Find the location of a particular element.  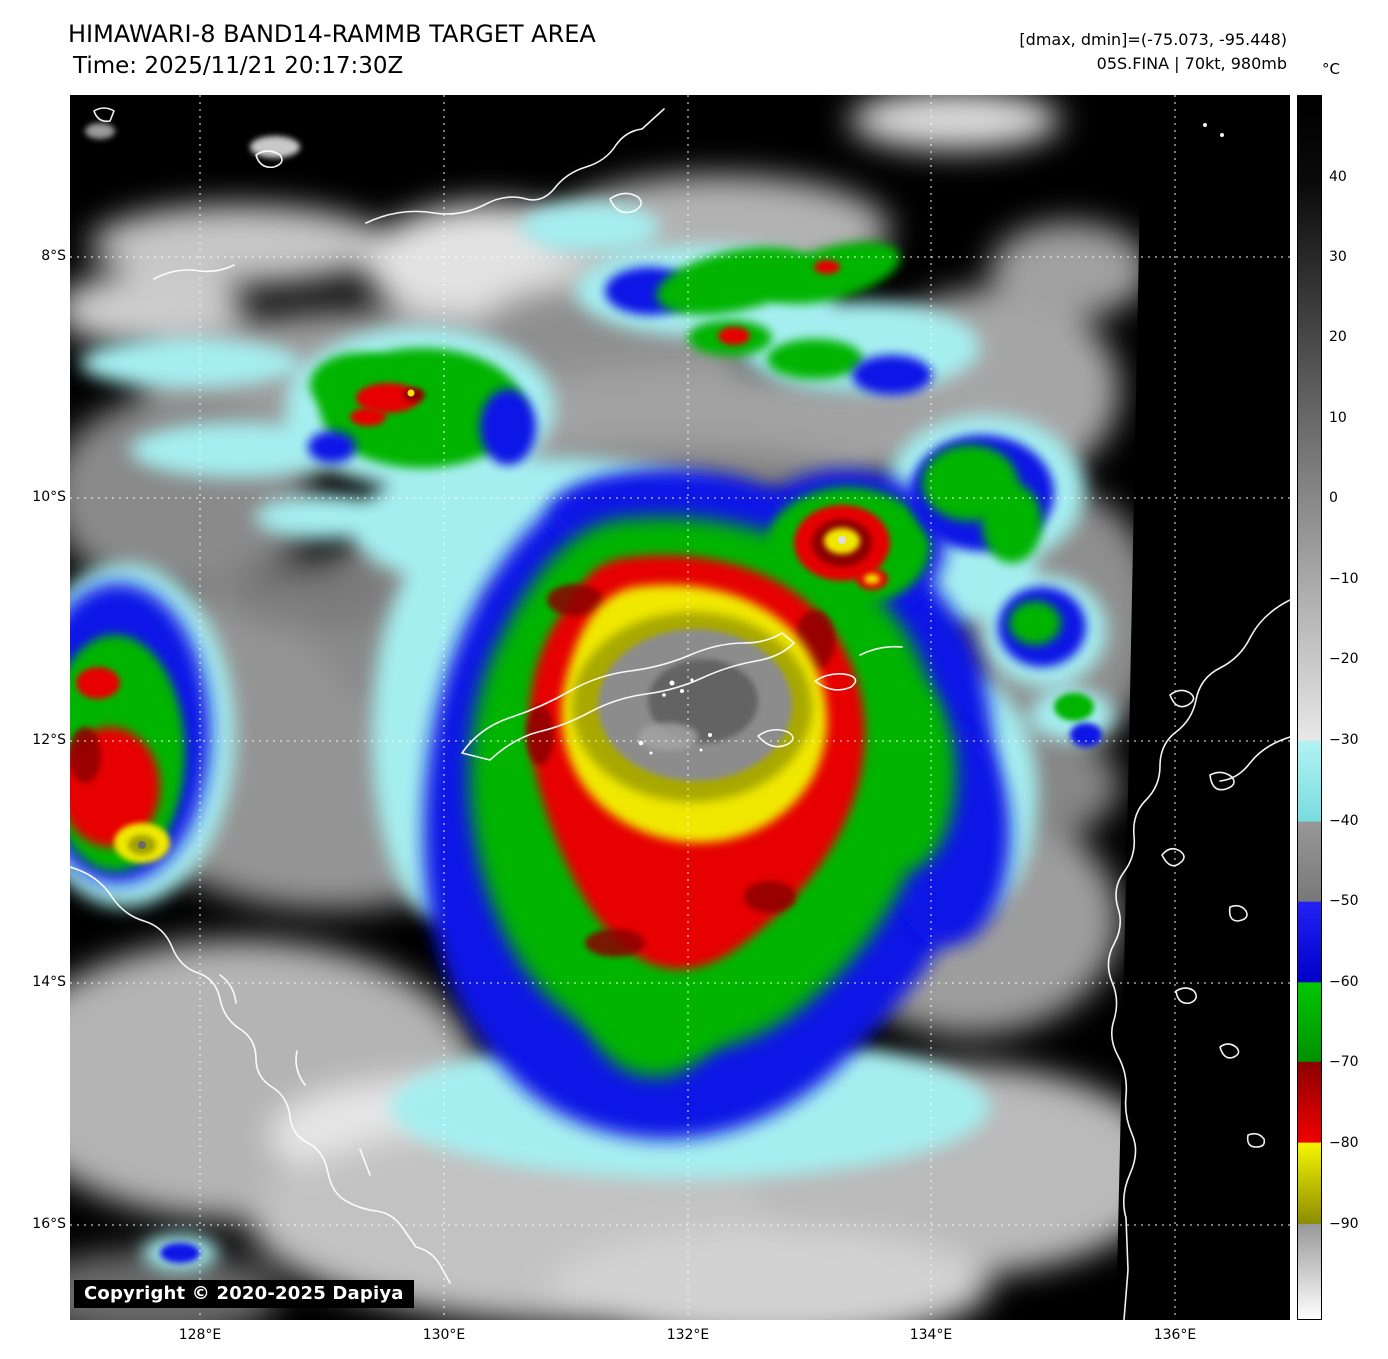

lon-label: 130°E is located at coordinates (444, 1335).